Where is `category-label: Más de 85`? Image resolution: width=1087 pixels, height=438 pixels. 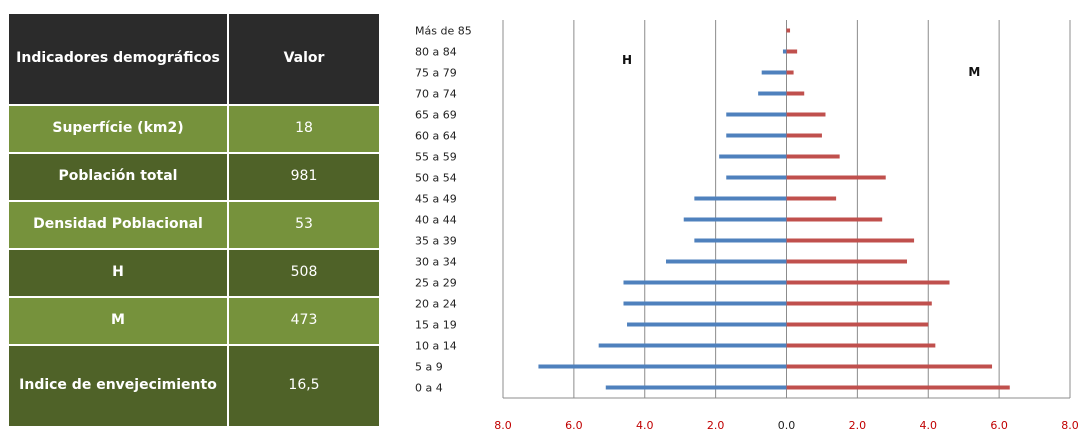
category-label: Más de 85 is located at coordinates (443, 31).